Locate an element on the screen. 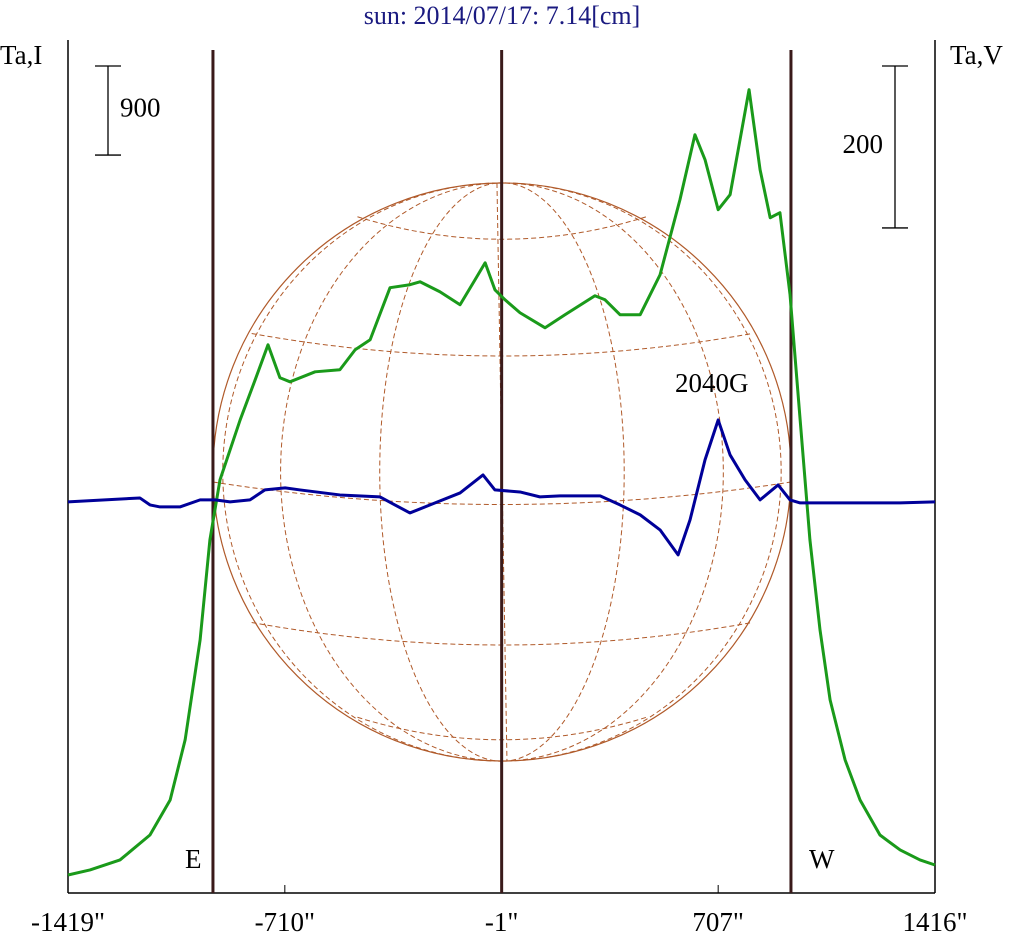 The image size is (1009, 941). x-tick-label: 1416" is located at coordinates (934, 922).